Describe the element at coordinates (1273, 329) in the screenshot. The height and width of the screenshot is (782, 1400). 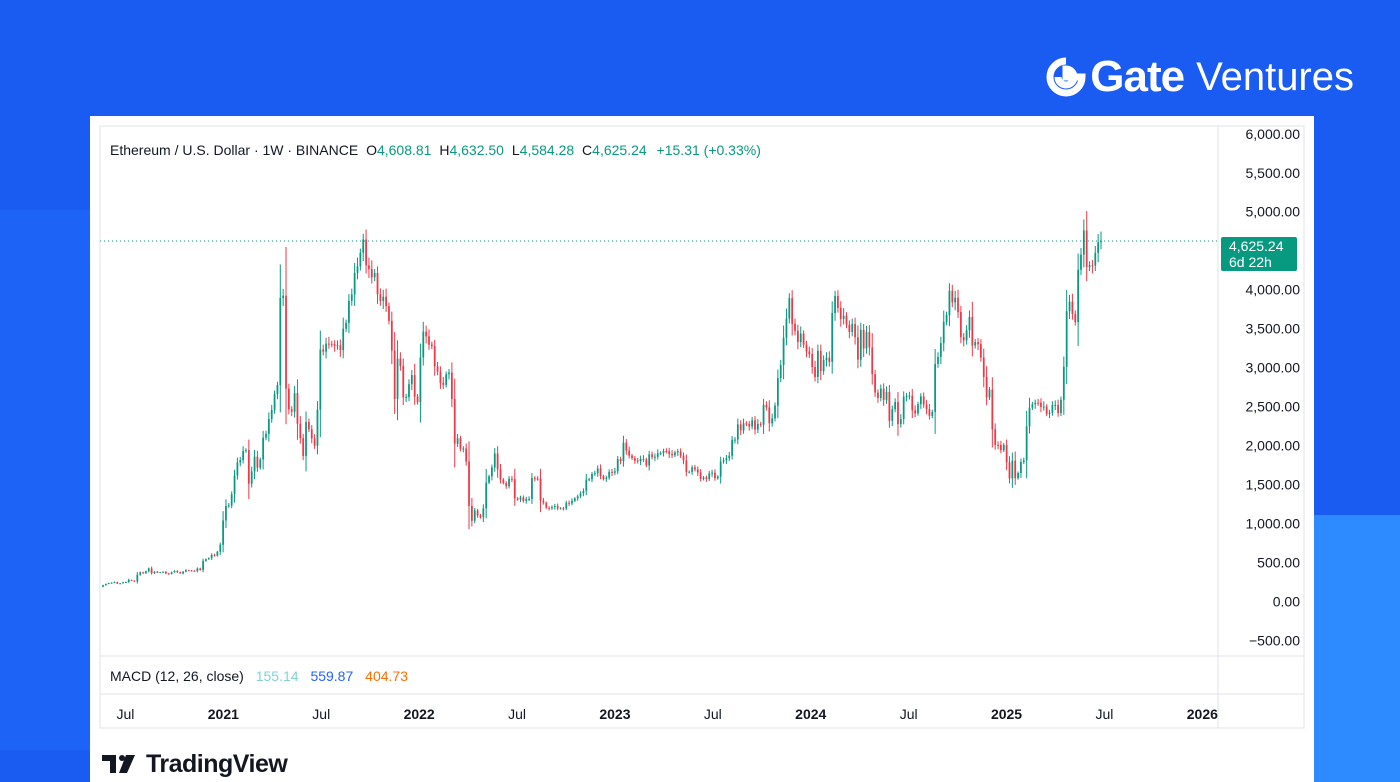
I see `y-tick-label: 3,500.00` at that location.